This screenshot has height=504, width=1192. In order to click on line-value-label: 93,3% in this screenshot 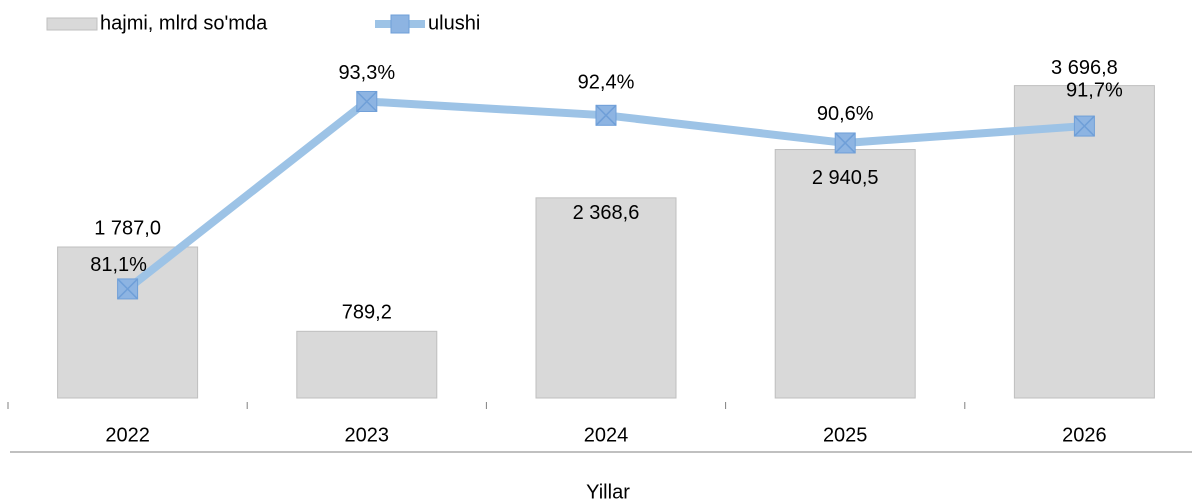, I will do `click(366, 73)`.